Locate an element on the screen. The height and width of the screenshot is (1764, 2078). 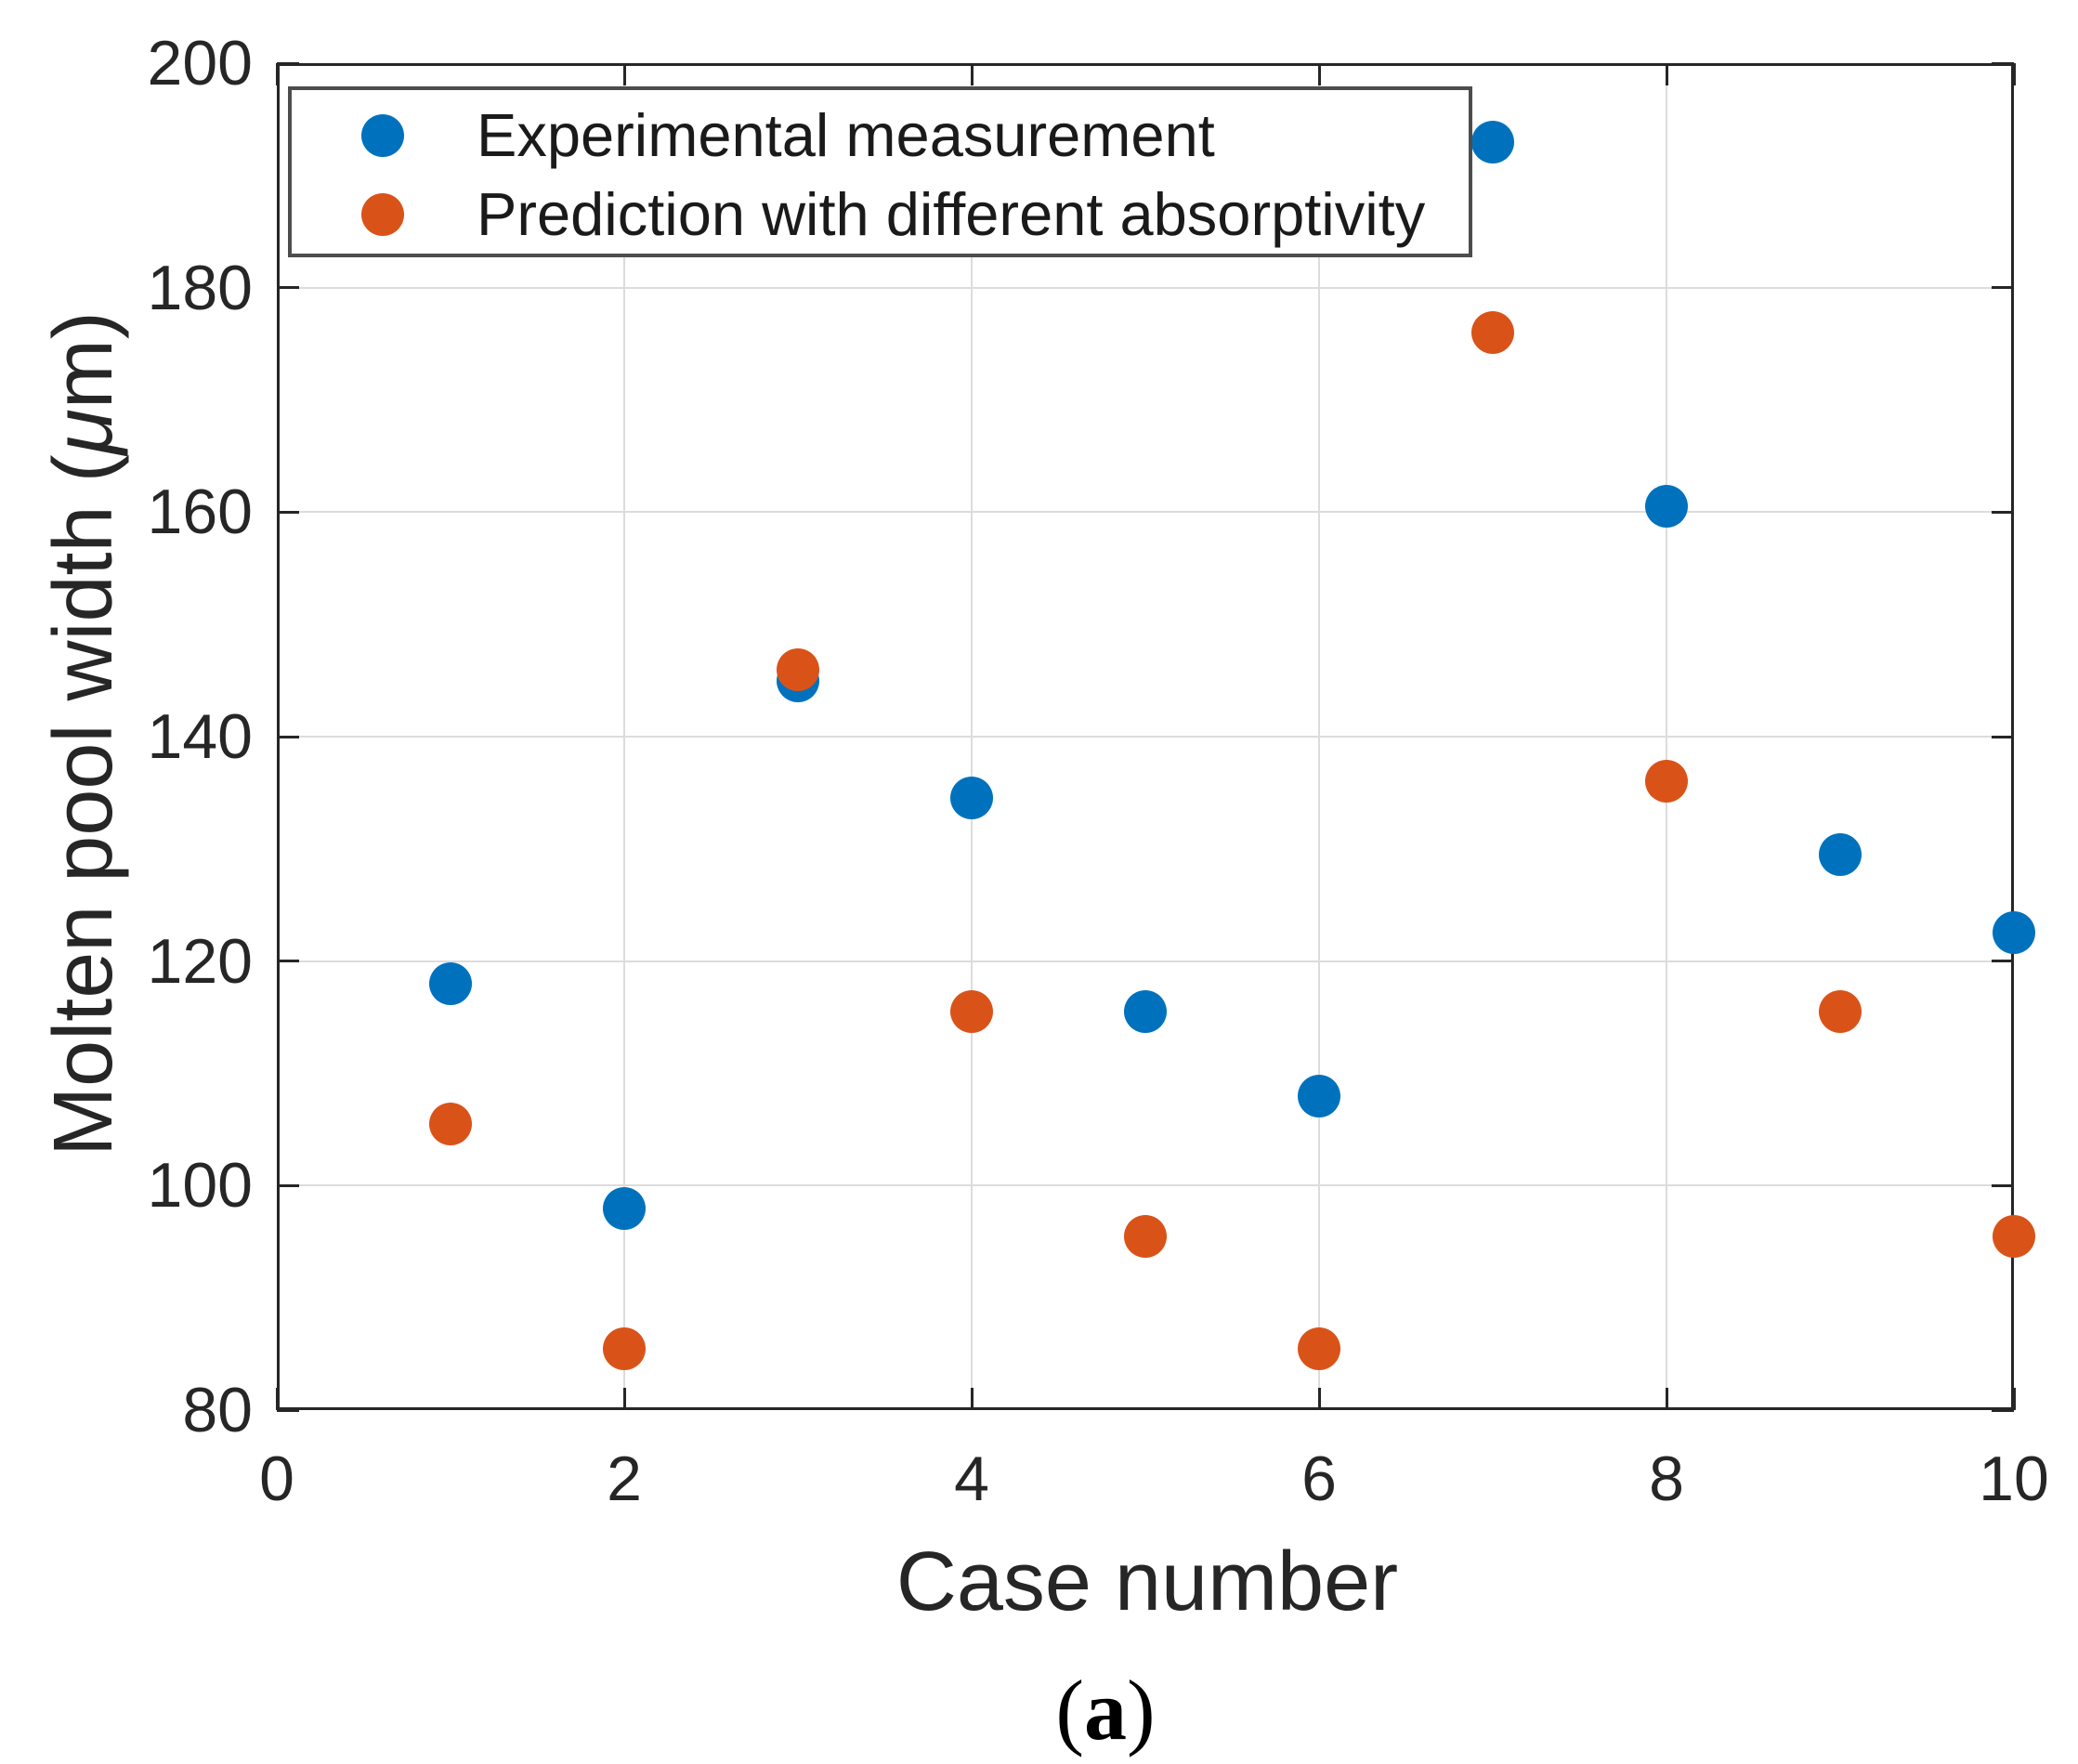
x-axis-label: Case number is located at coordinates (1147, 1581).